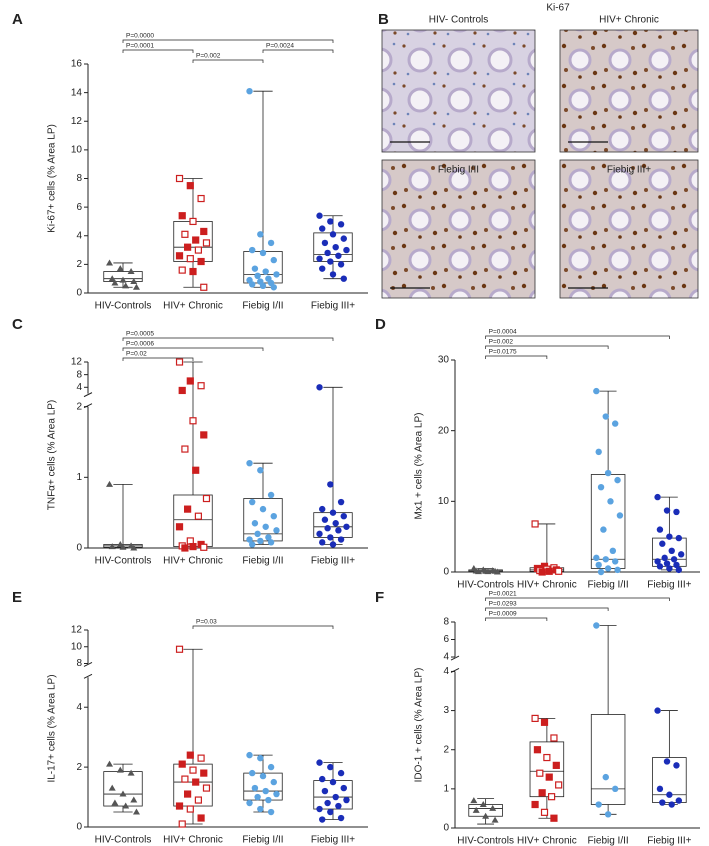  I want to click on p-value: P=0.02, so click(136, 354).